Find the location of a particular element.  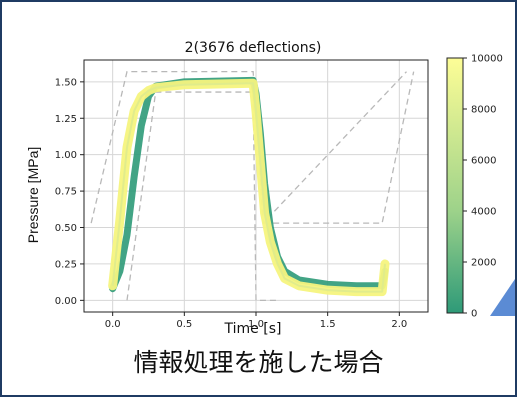

pointer-triangle is located at coordinates (502, 297).